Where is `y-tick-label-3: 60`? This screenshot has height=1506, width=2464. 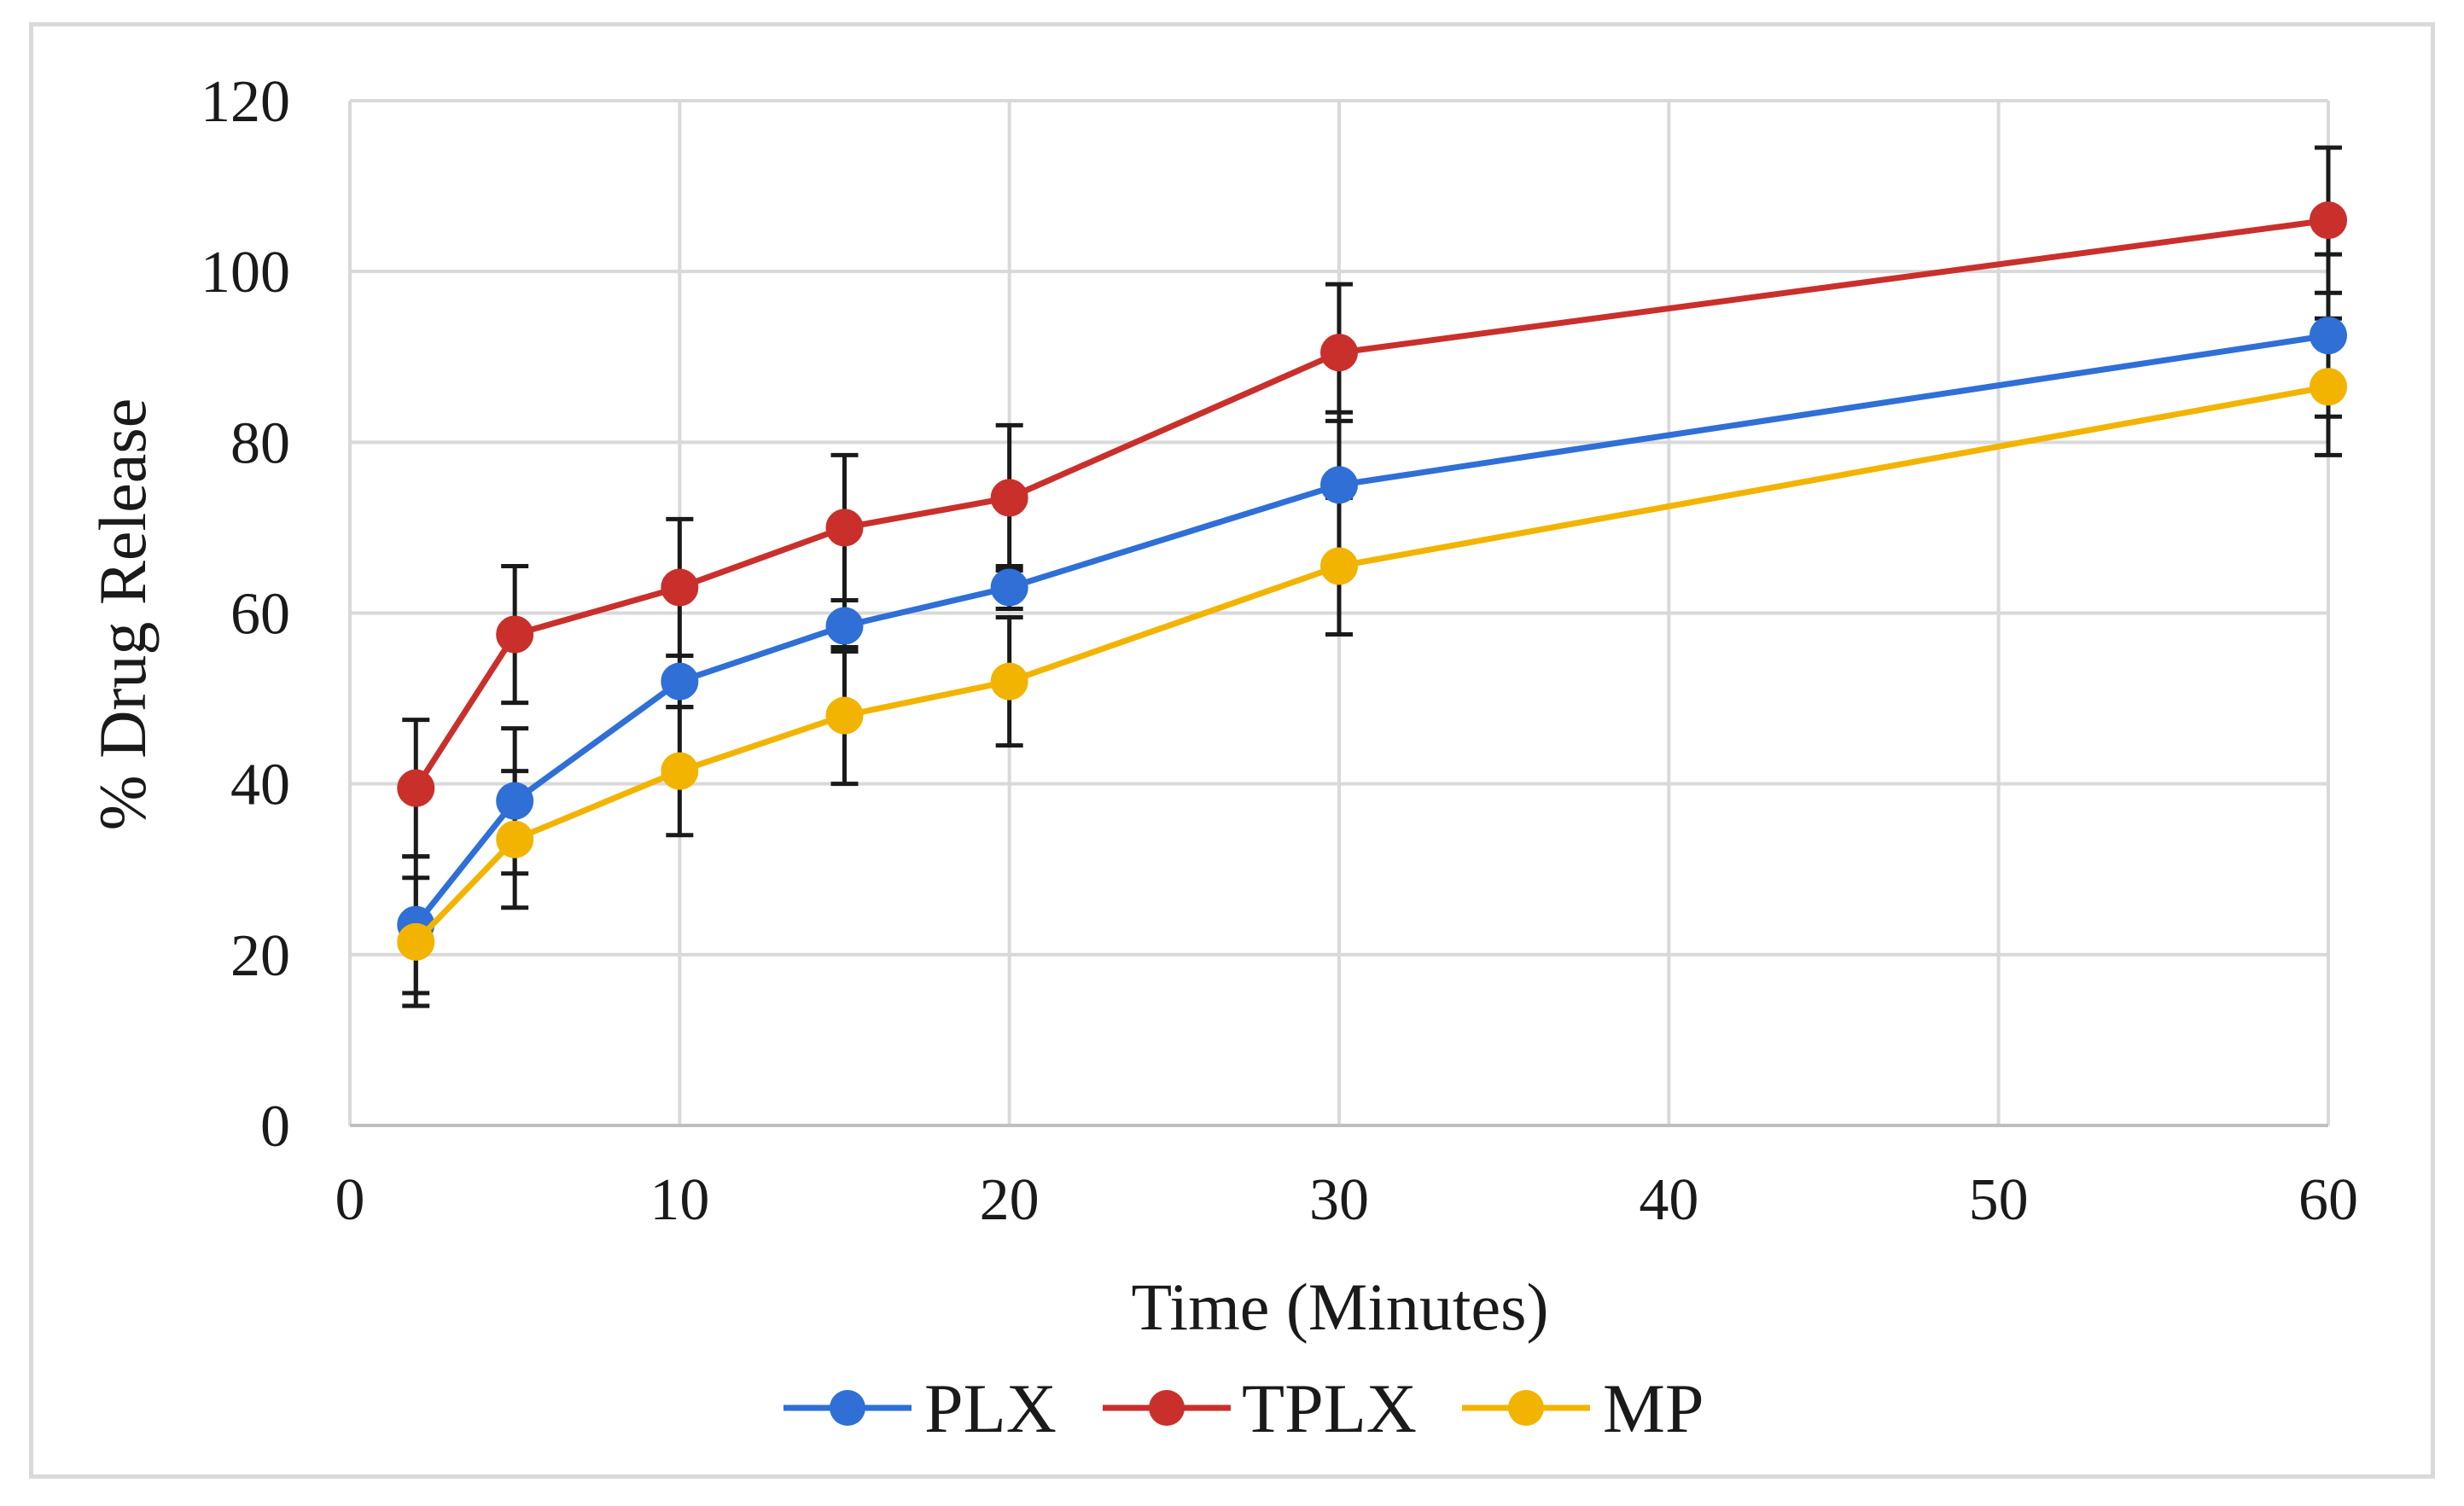 y-tick-label-3: 60 is located at coordinates (260, 615).